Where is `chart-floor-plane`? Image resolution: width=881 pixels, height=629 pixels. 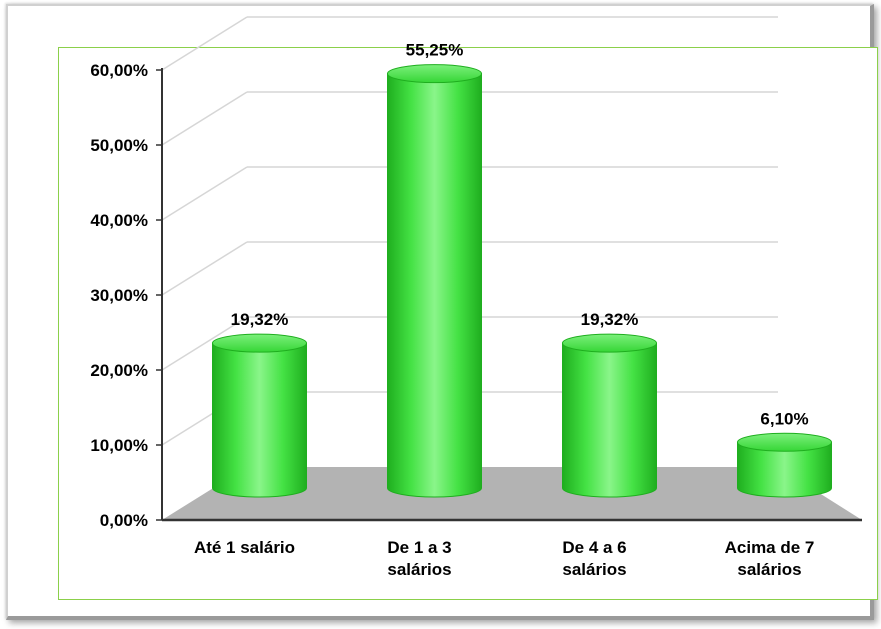 chart-floor-plane is located at coordinates (512, 493).